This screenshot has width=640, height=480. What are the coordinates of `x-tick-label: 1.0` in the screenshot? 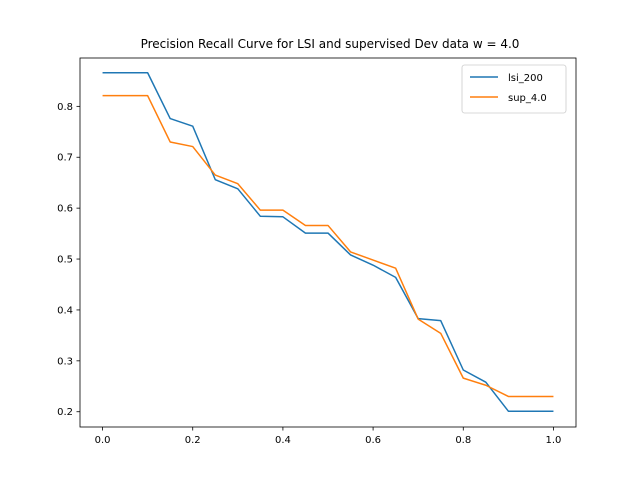 It's located at (554, 440).